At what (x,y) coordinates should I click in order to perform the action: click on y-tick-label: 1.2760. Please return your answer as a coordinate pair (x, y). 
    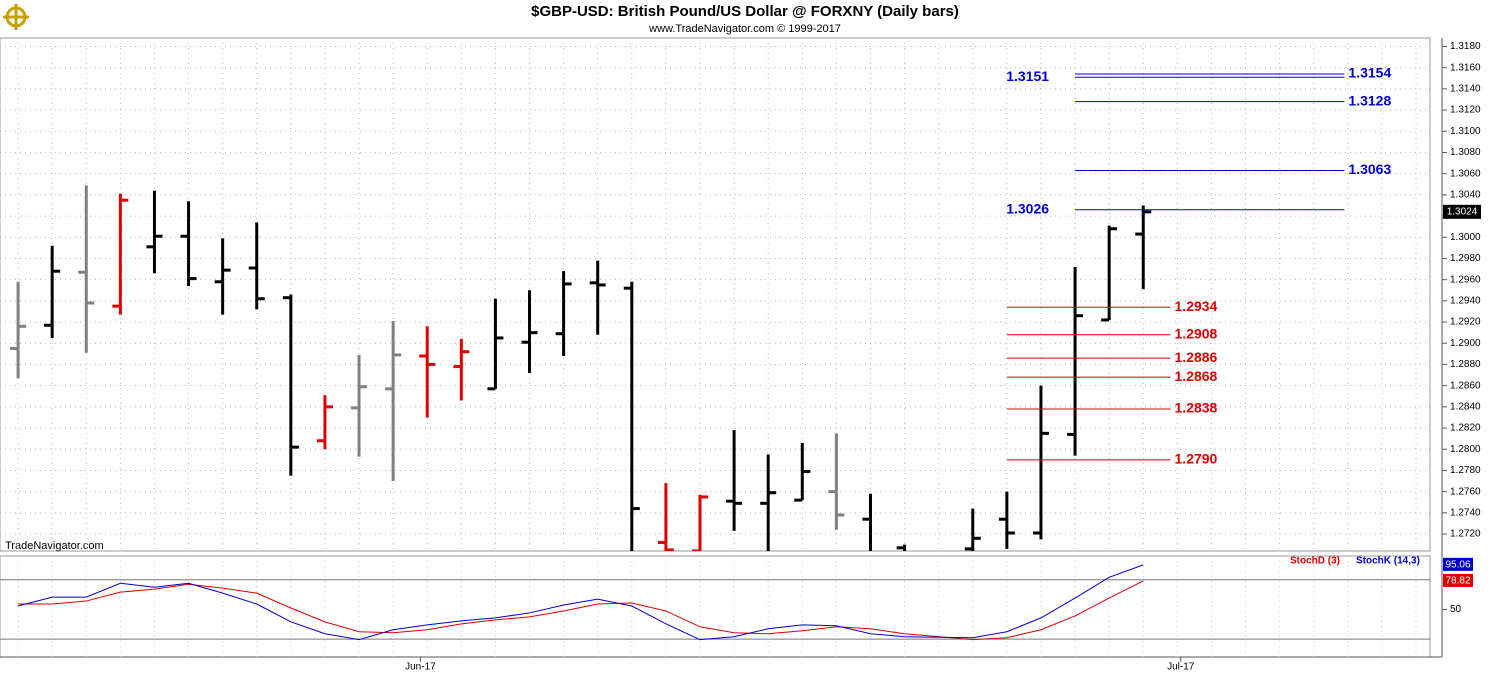
    Looking at the image, I should click on (1465, 491).